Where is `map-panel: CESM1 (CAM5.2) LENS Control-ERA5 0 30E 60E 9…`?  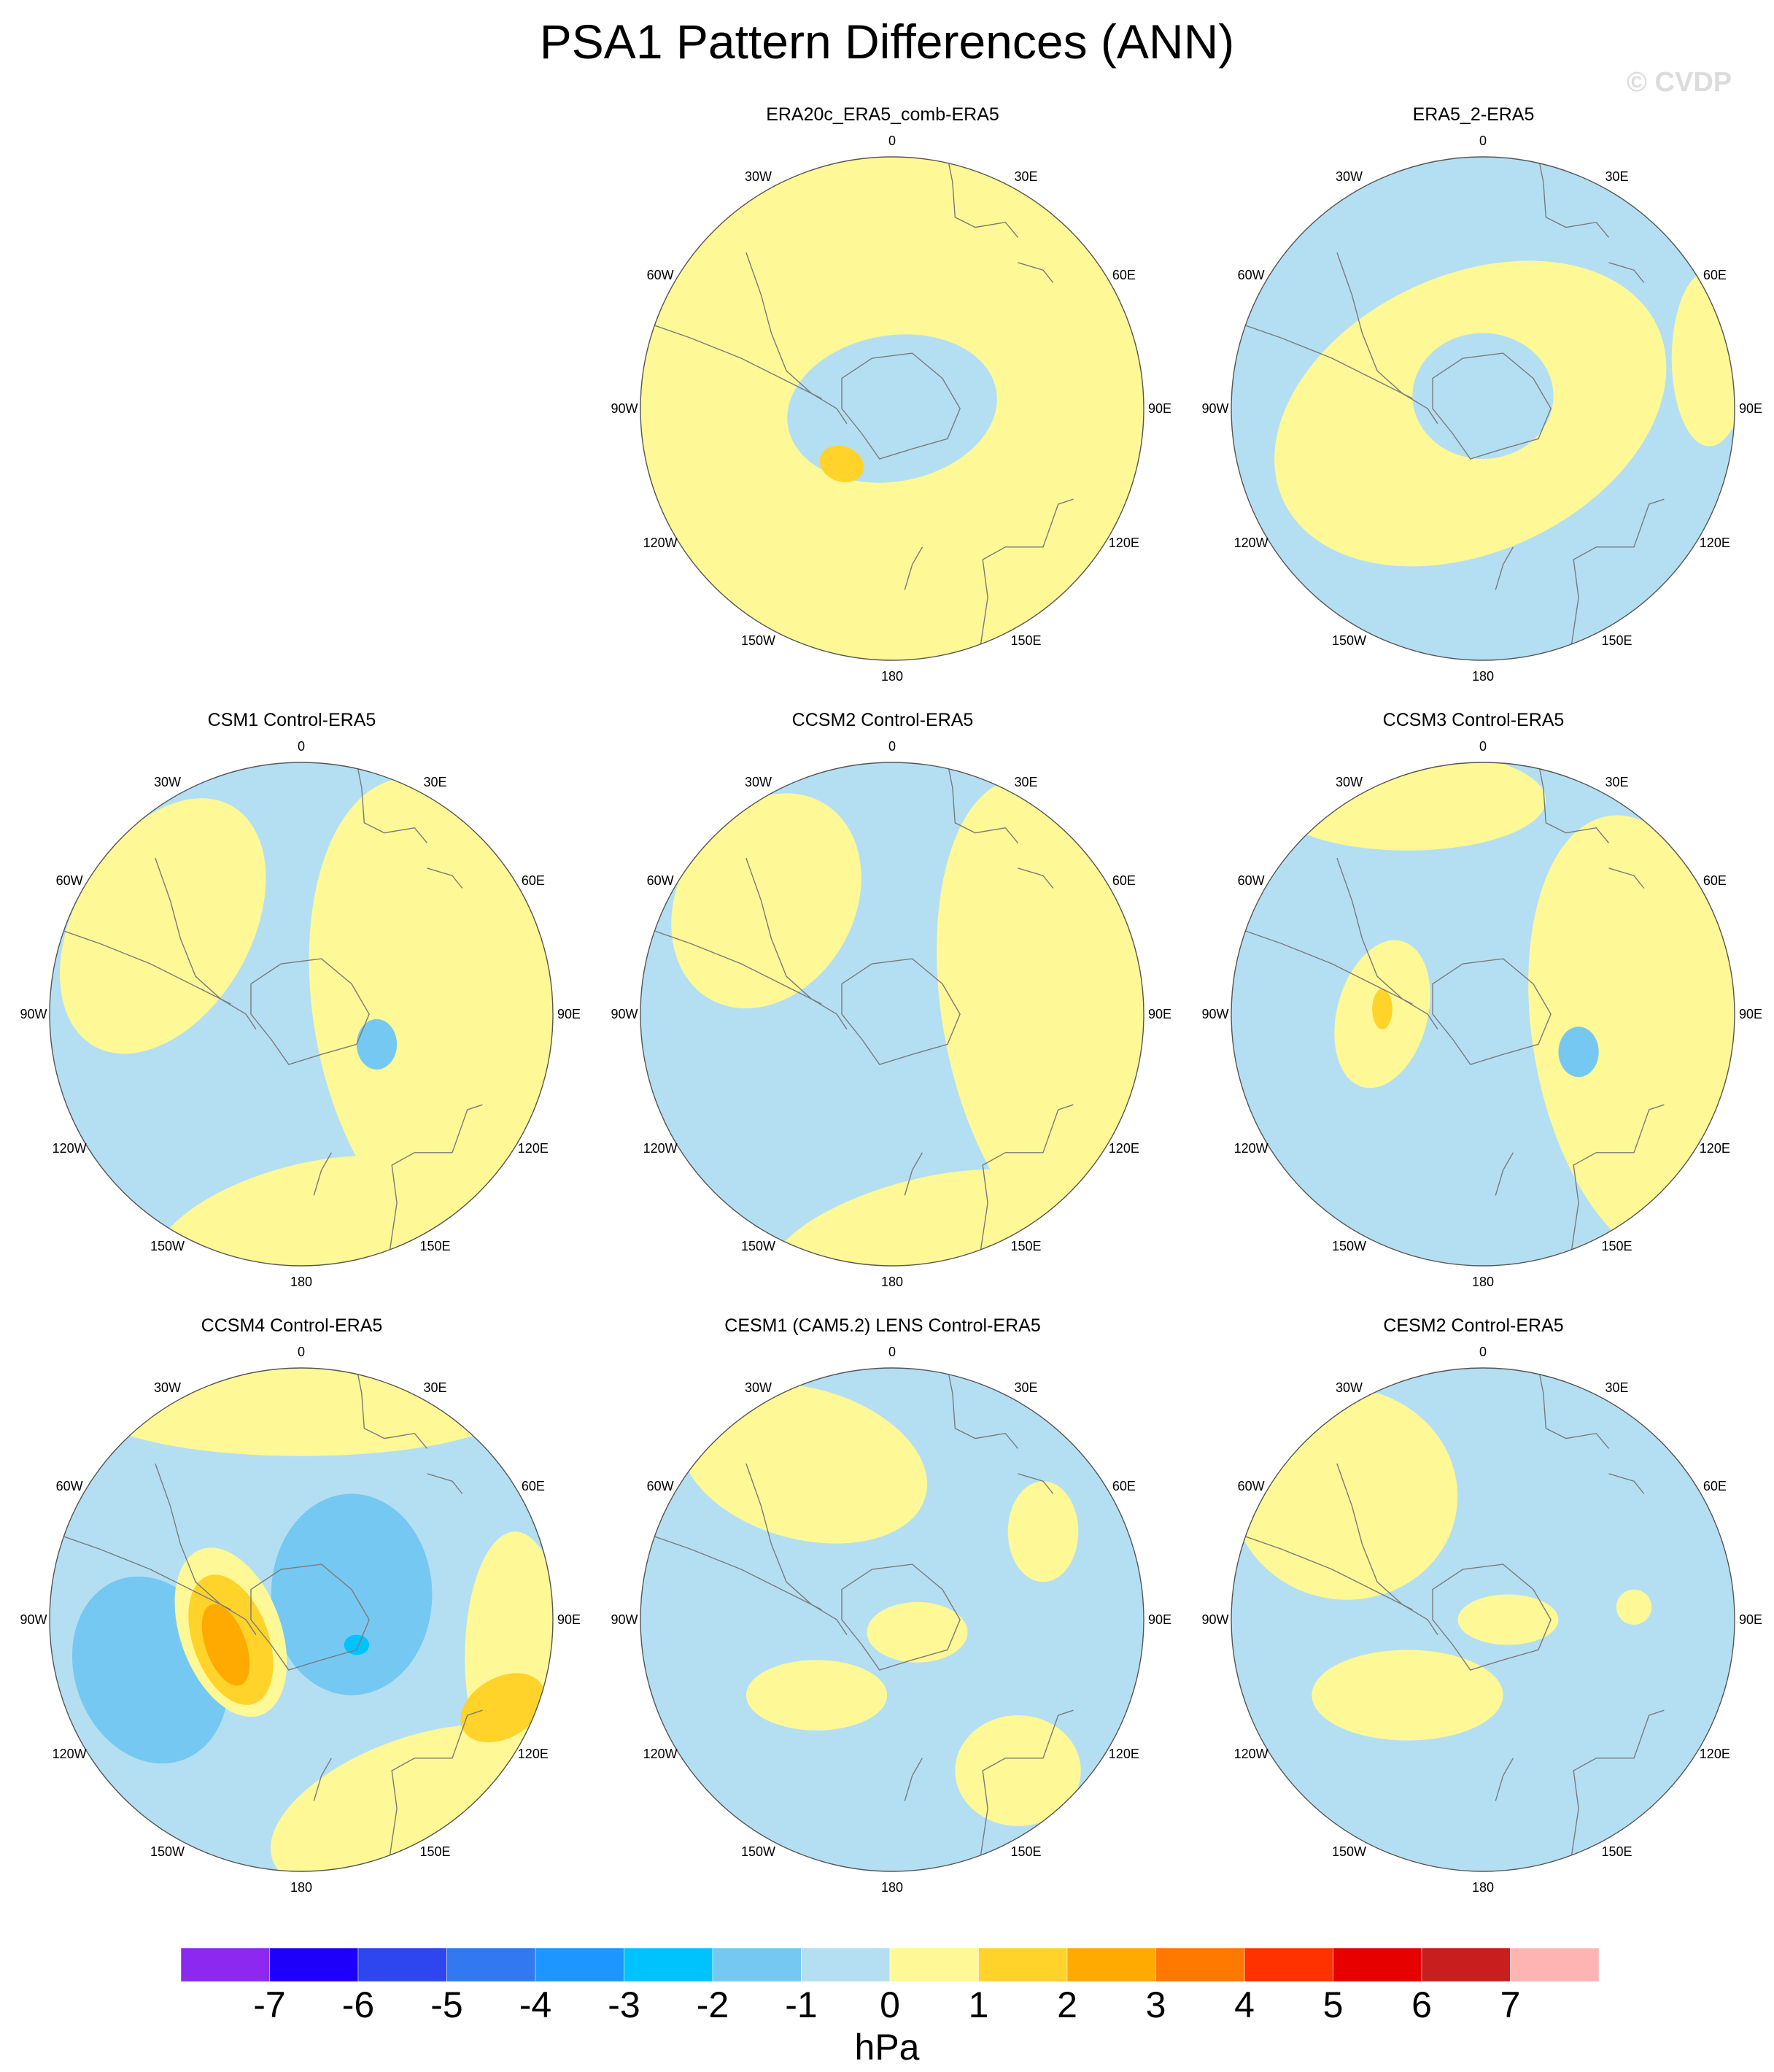
map-panel: CESM1 (CAM5.2) LENS Control-ERA5 0 30E 60E 9… is located at coordinates (884, 1612).